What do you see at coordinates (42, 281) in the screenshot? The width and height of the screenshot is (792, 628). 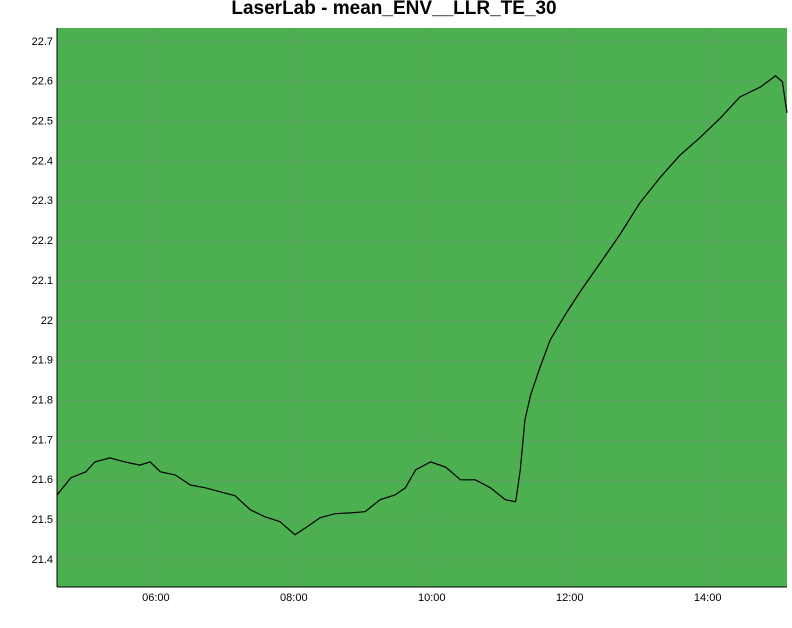 I see `y-tick-label: 22.1` at bounding box center [42, 281].